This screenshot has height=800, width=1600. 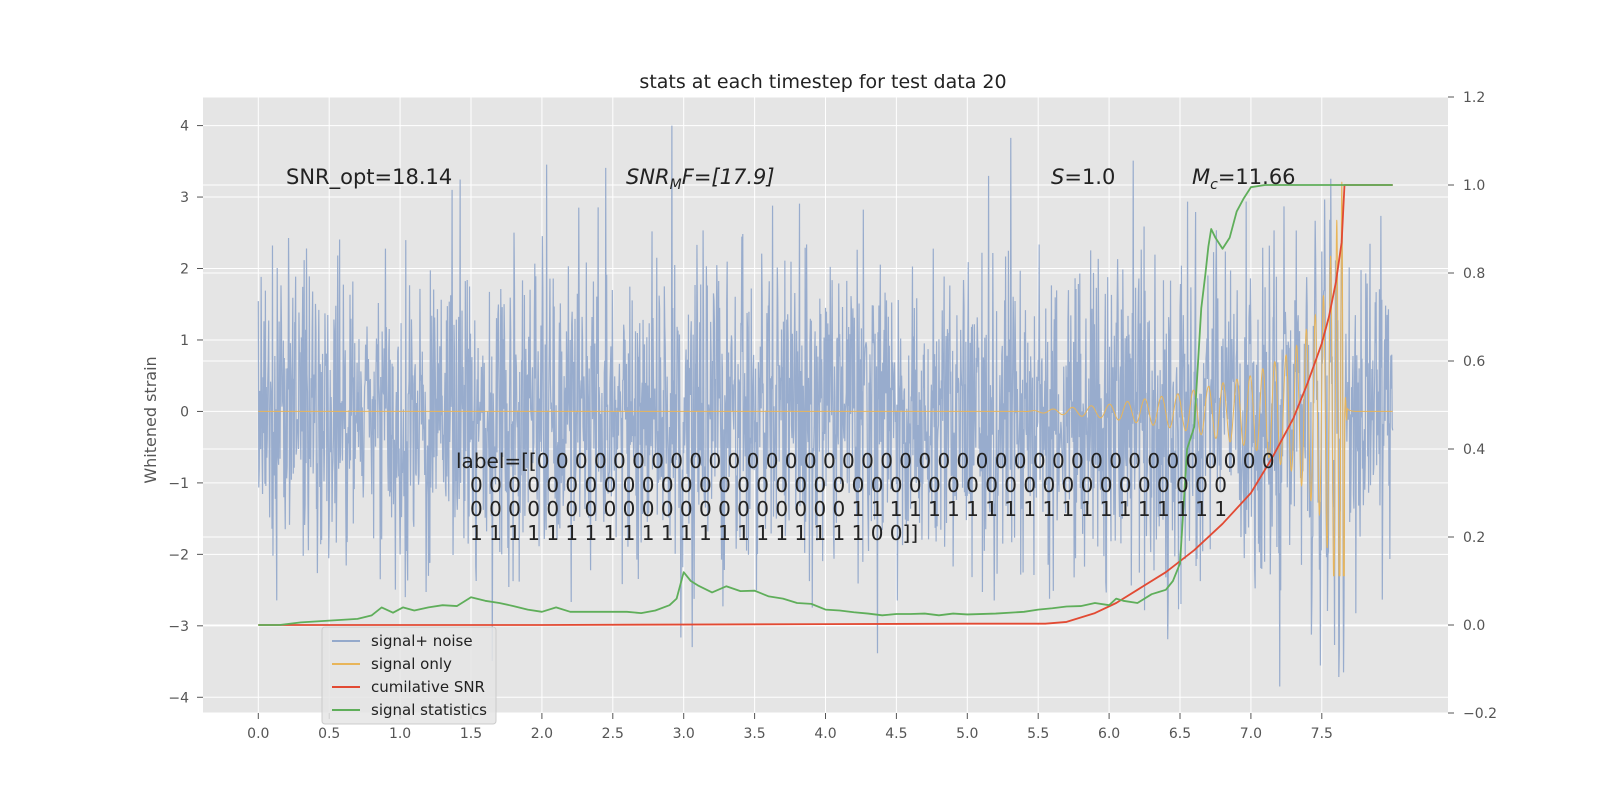 I want to click on x-tick-label: 7.0, so click(x=1251, y=734).